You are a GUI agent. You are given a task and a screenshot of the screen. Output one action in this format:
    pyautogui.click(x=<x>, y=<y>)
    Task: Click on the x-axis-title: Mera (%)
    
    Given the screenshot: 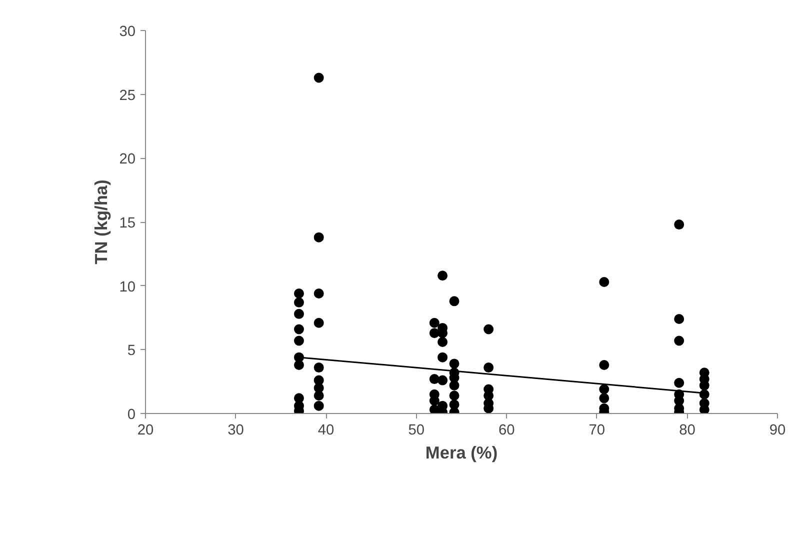 What is the action you would take?
    pyautogui.click(x=461, y=452)
    